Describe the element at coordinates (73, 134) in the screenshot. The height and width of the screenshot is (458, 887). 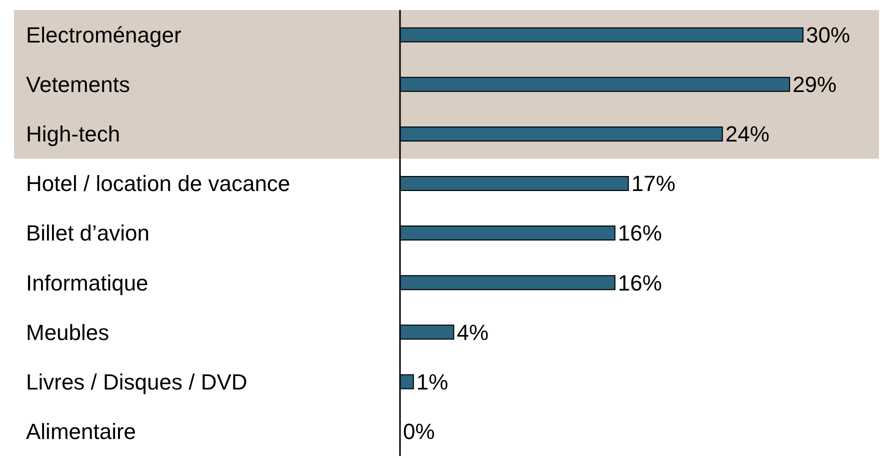
I see `y-tick-label: High-tech` at that location.